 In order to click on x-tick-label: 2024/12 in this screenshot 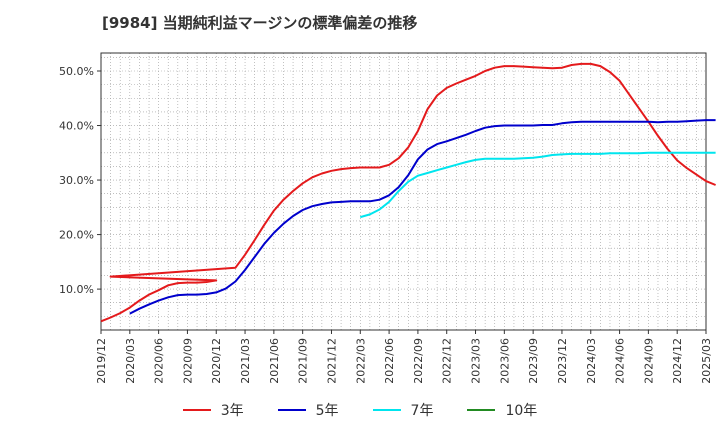, I will do `click(677, 361)`.